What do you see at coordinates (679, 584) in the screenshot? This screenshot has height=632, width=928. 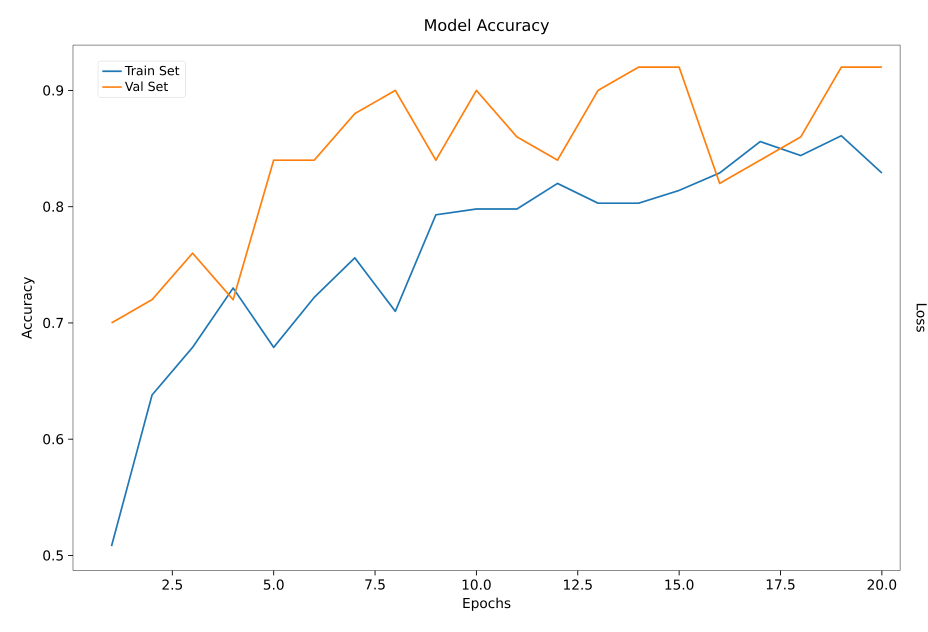 I see `x-tick-label: 15.0` at bounding box center [679, 584].